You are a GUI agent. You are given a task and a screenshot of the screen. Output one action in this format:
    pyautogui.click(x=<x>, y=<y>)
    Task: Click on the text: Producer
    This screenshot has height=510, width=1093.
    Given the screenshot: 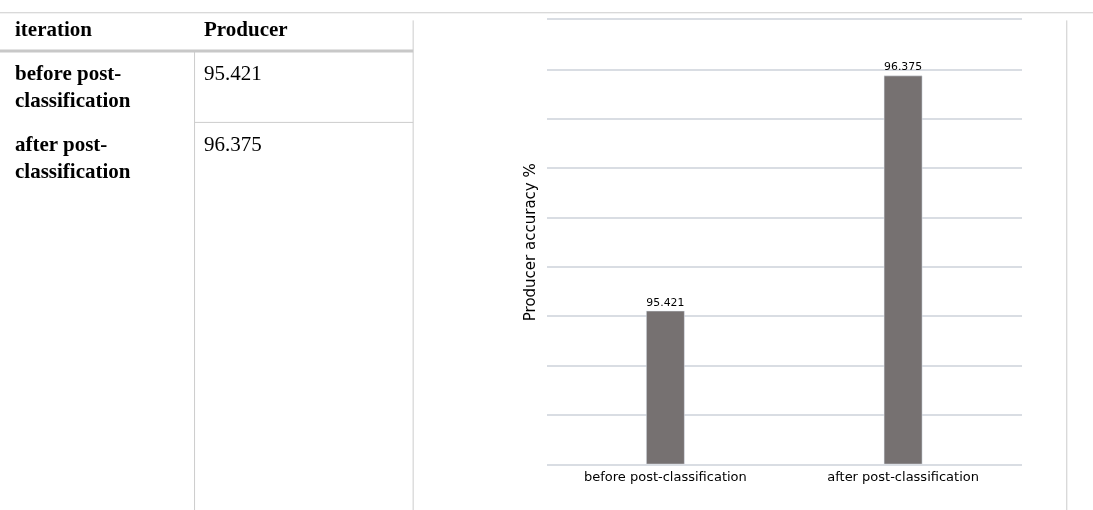 What is the action you would take?
    pyautogui.click(x=246, y=29)
    